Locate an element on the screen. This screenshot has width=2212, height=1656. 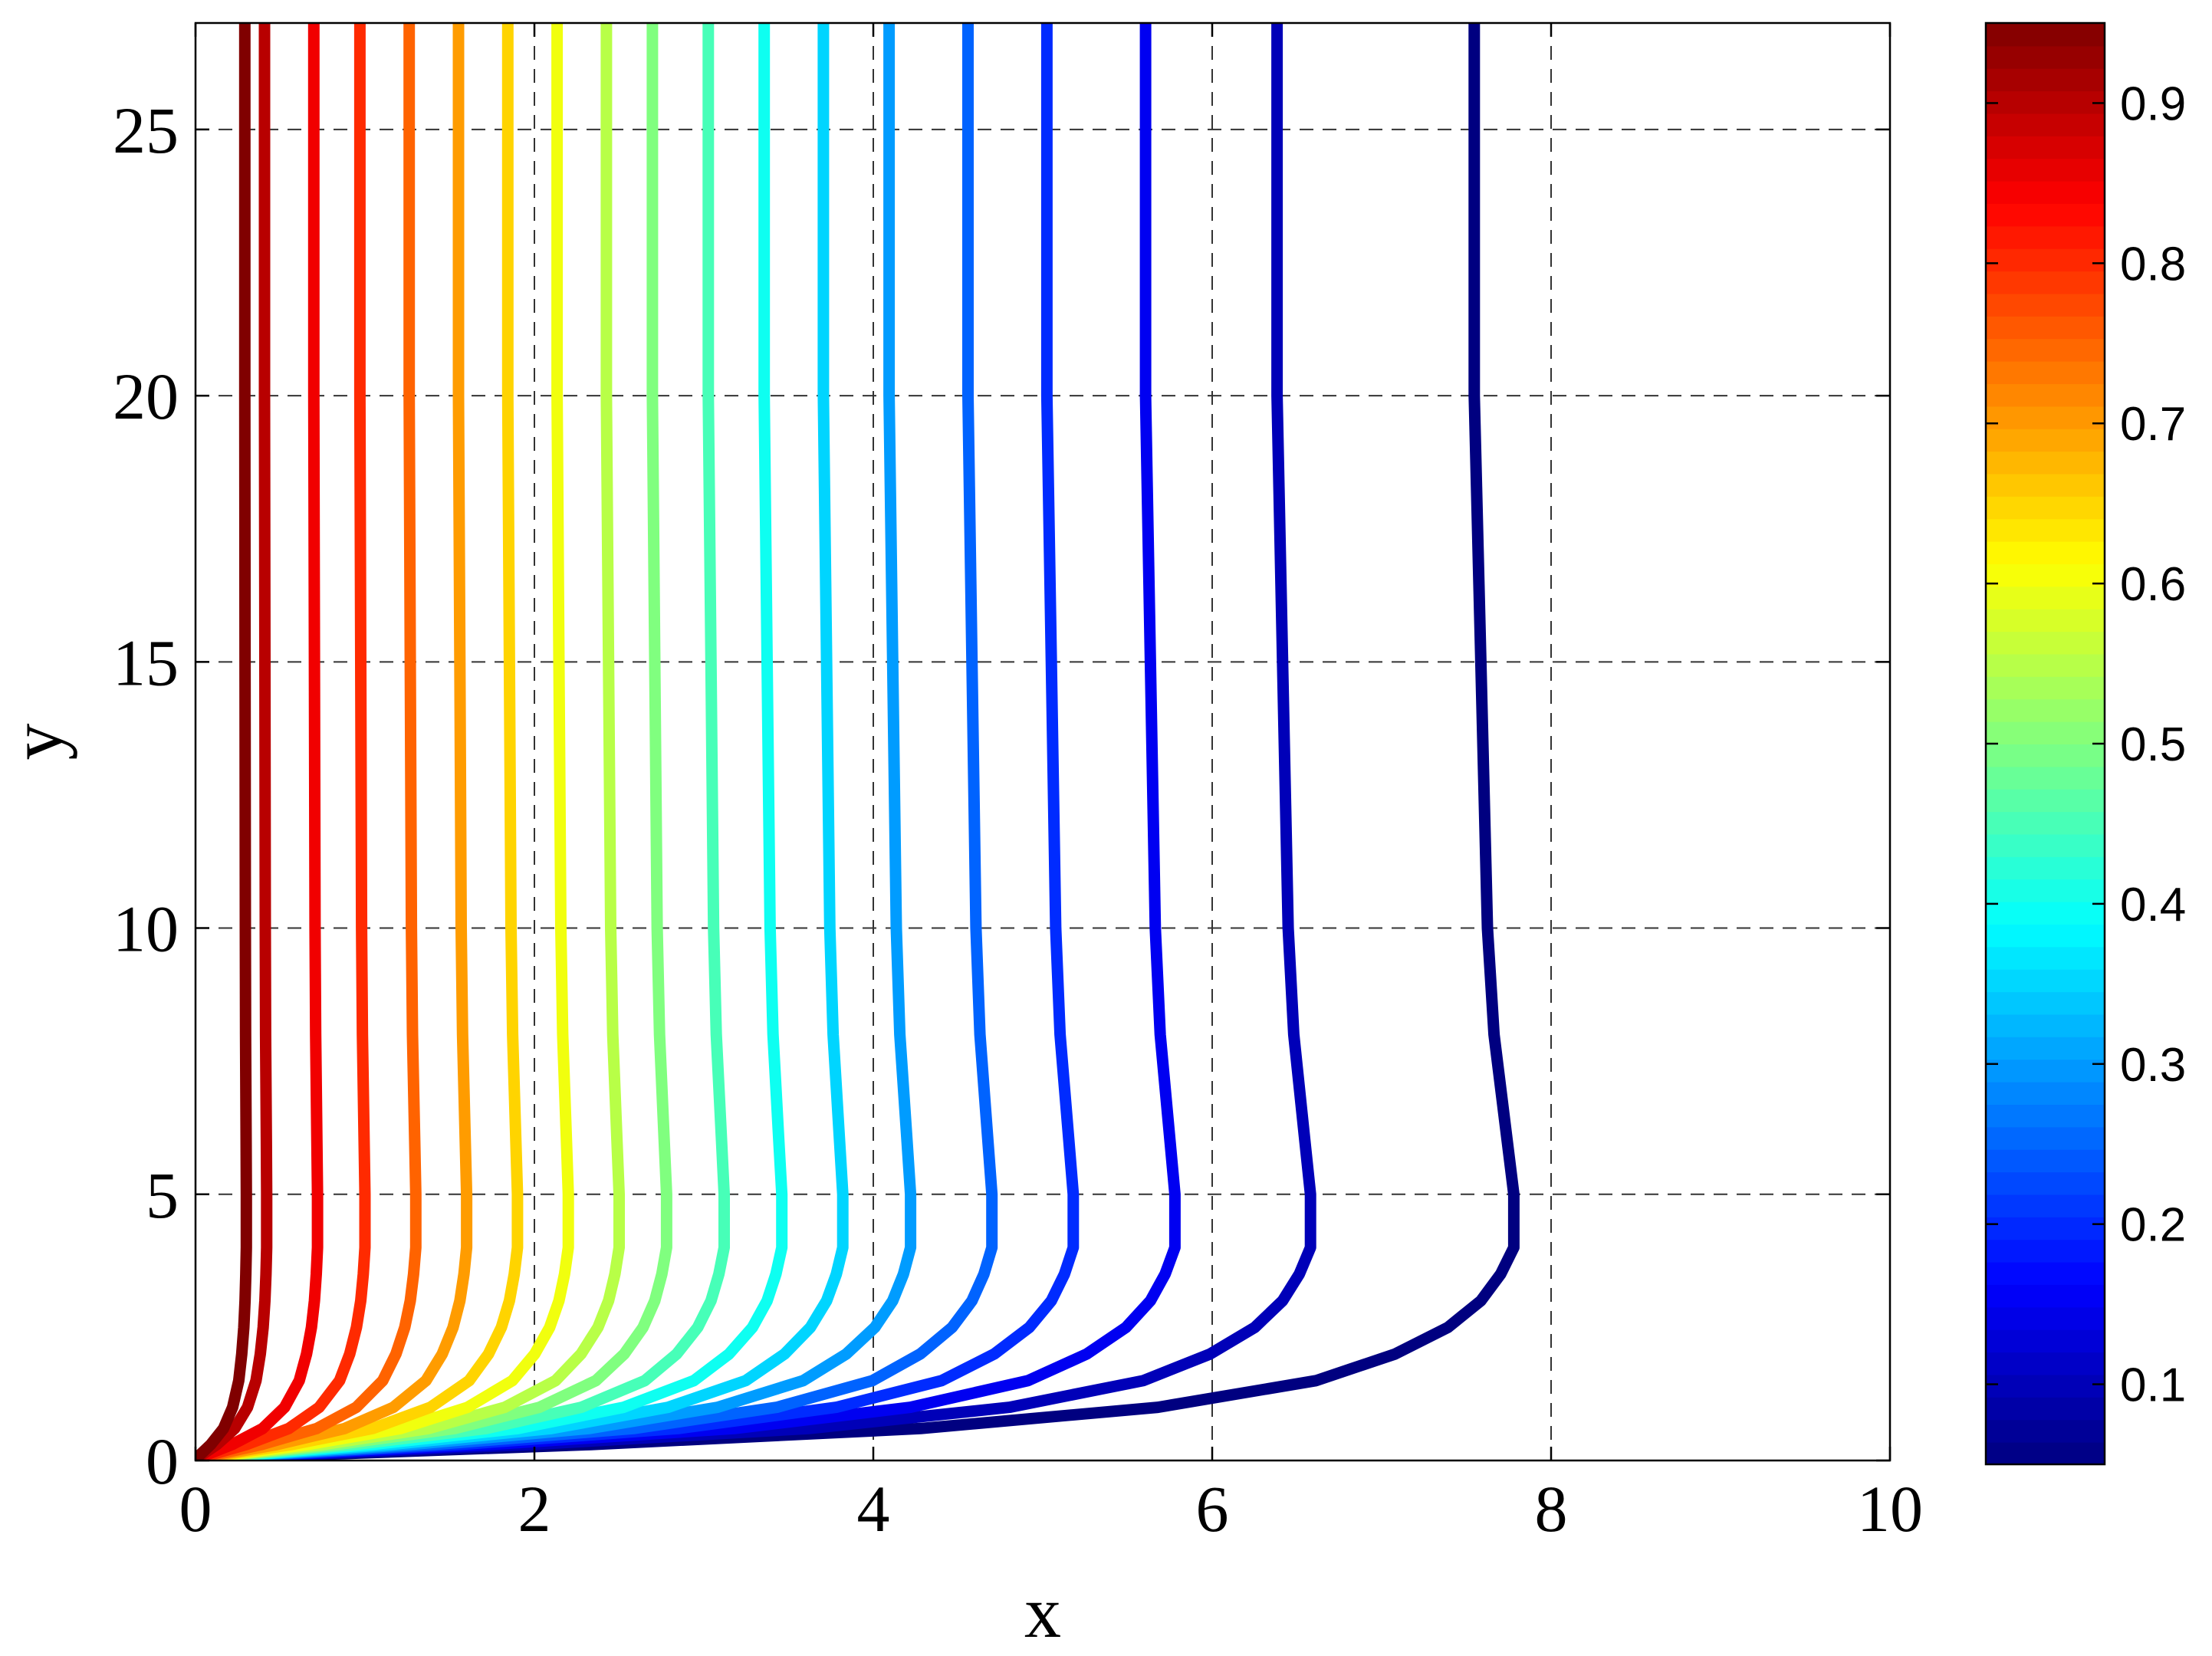
colorbar-tick-label: 0.5 is located at coordinates (2153, 744).